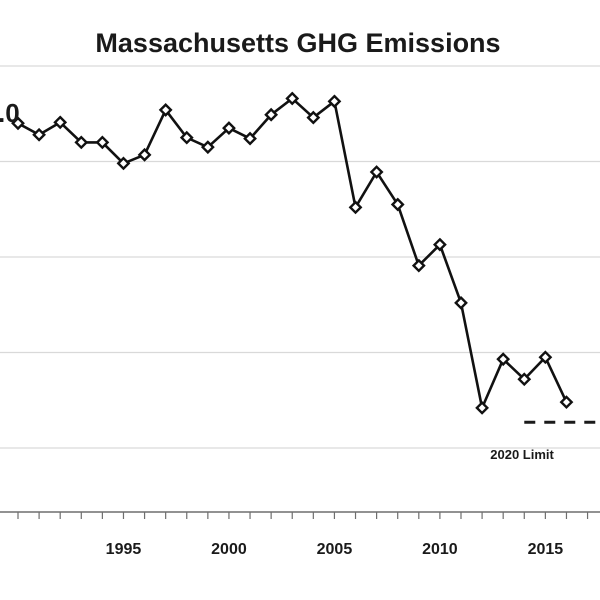 This screenshot has width=600, height=600. Describe the element at coordinates (10, 113) in the screenshot. I see `callout-value: .0` at that location.